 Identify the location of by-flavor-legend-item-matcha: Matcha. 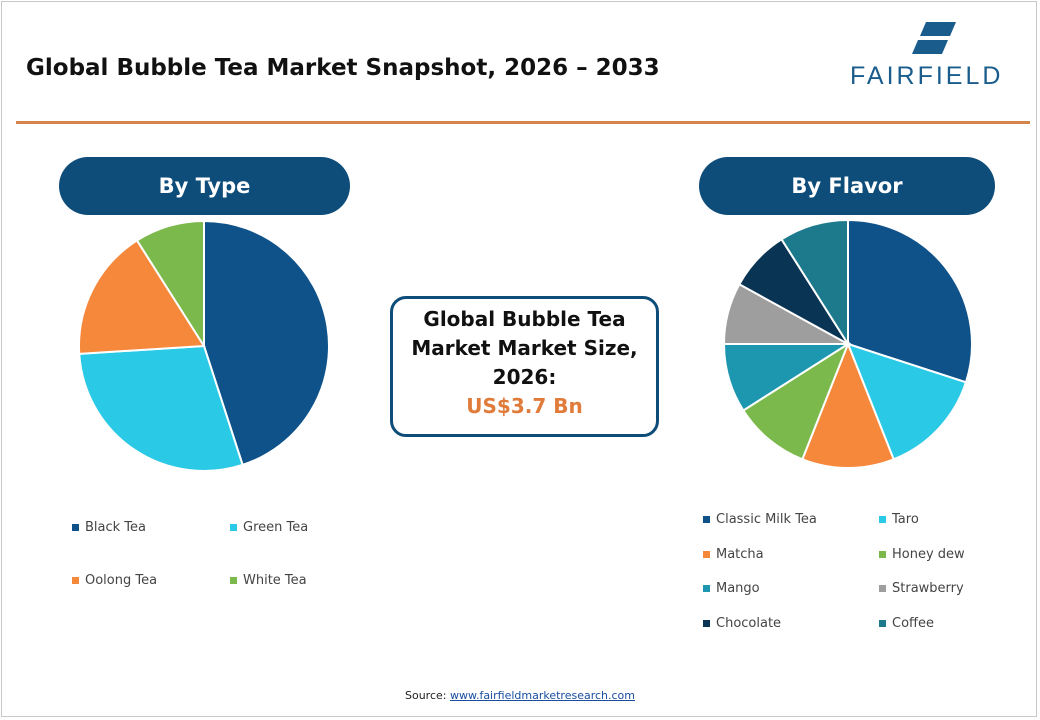
(733, 554).